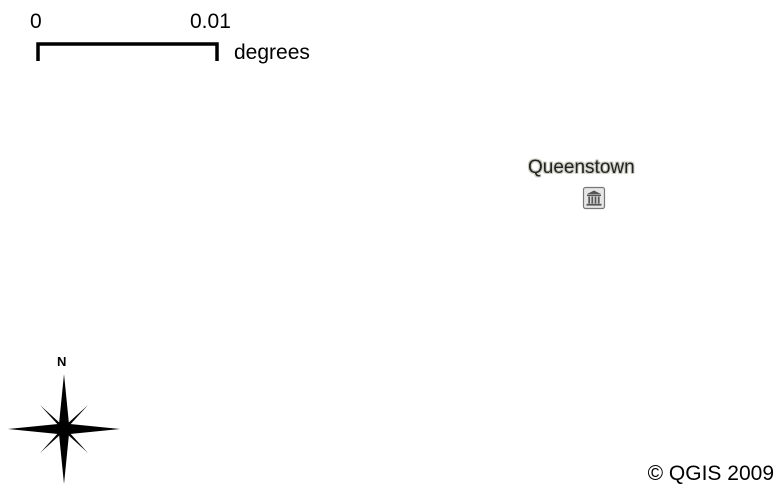  I want to click on north-arrow: N, so click(65, 419).